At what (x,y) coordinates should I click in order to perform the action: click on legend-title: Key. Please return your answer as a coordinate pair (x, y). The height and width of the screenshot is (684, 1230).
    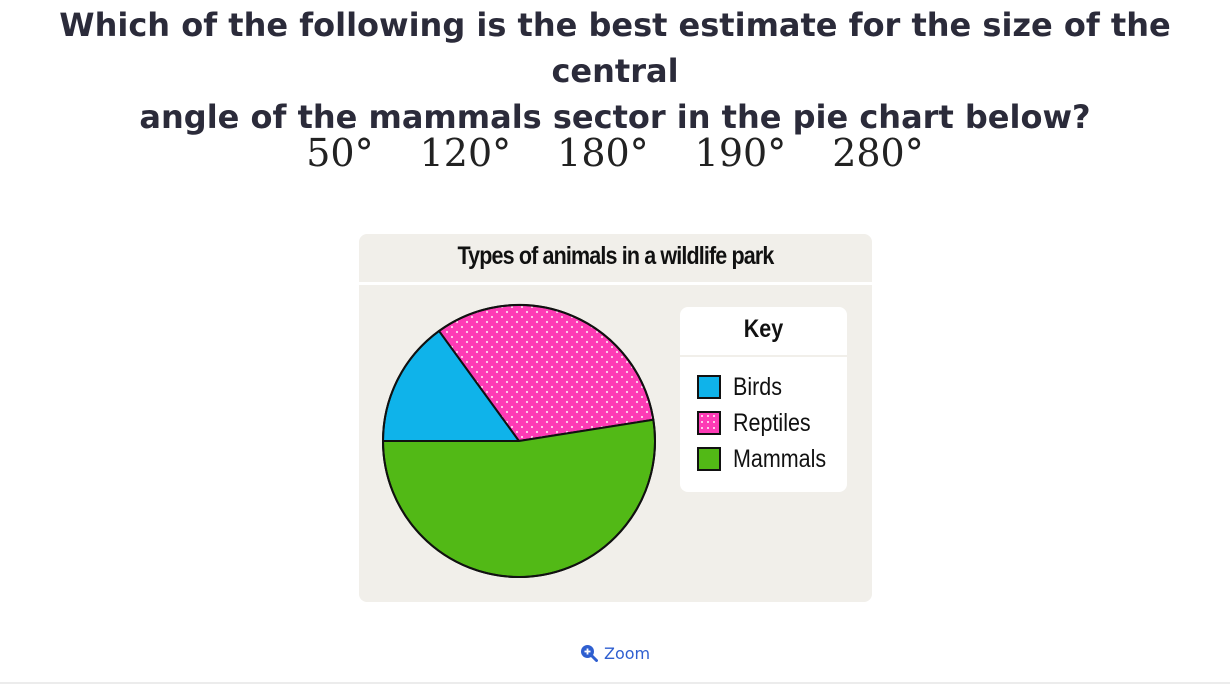
    Looking at the image, I should click on (763, 329).